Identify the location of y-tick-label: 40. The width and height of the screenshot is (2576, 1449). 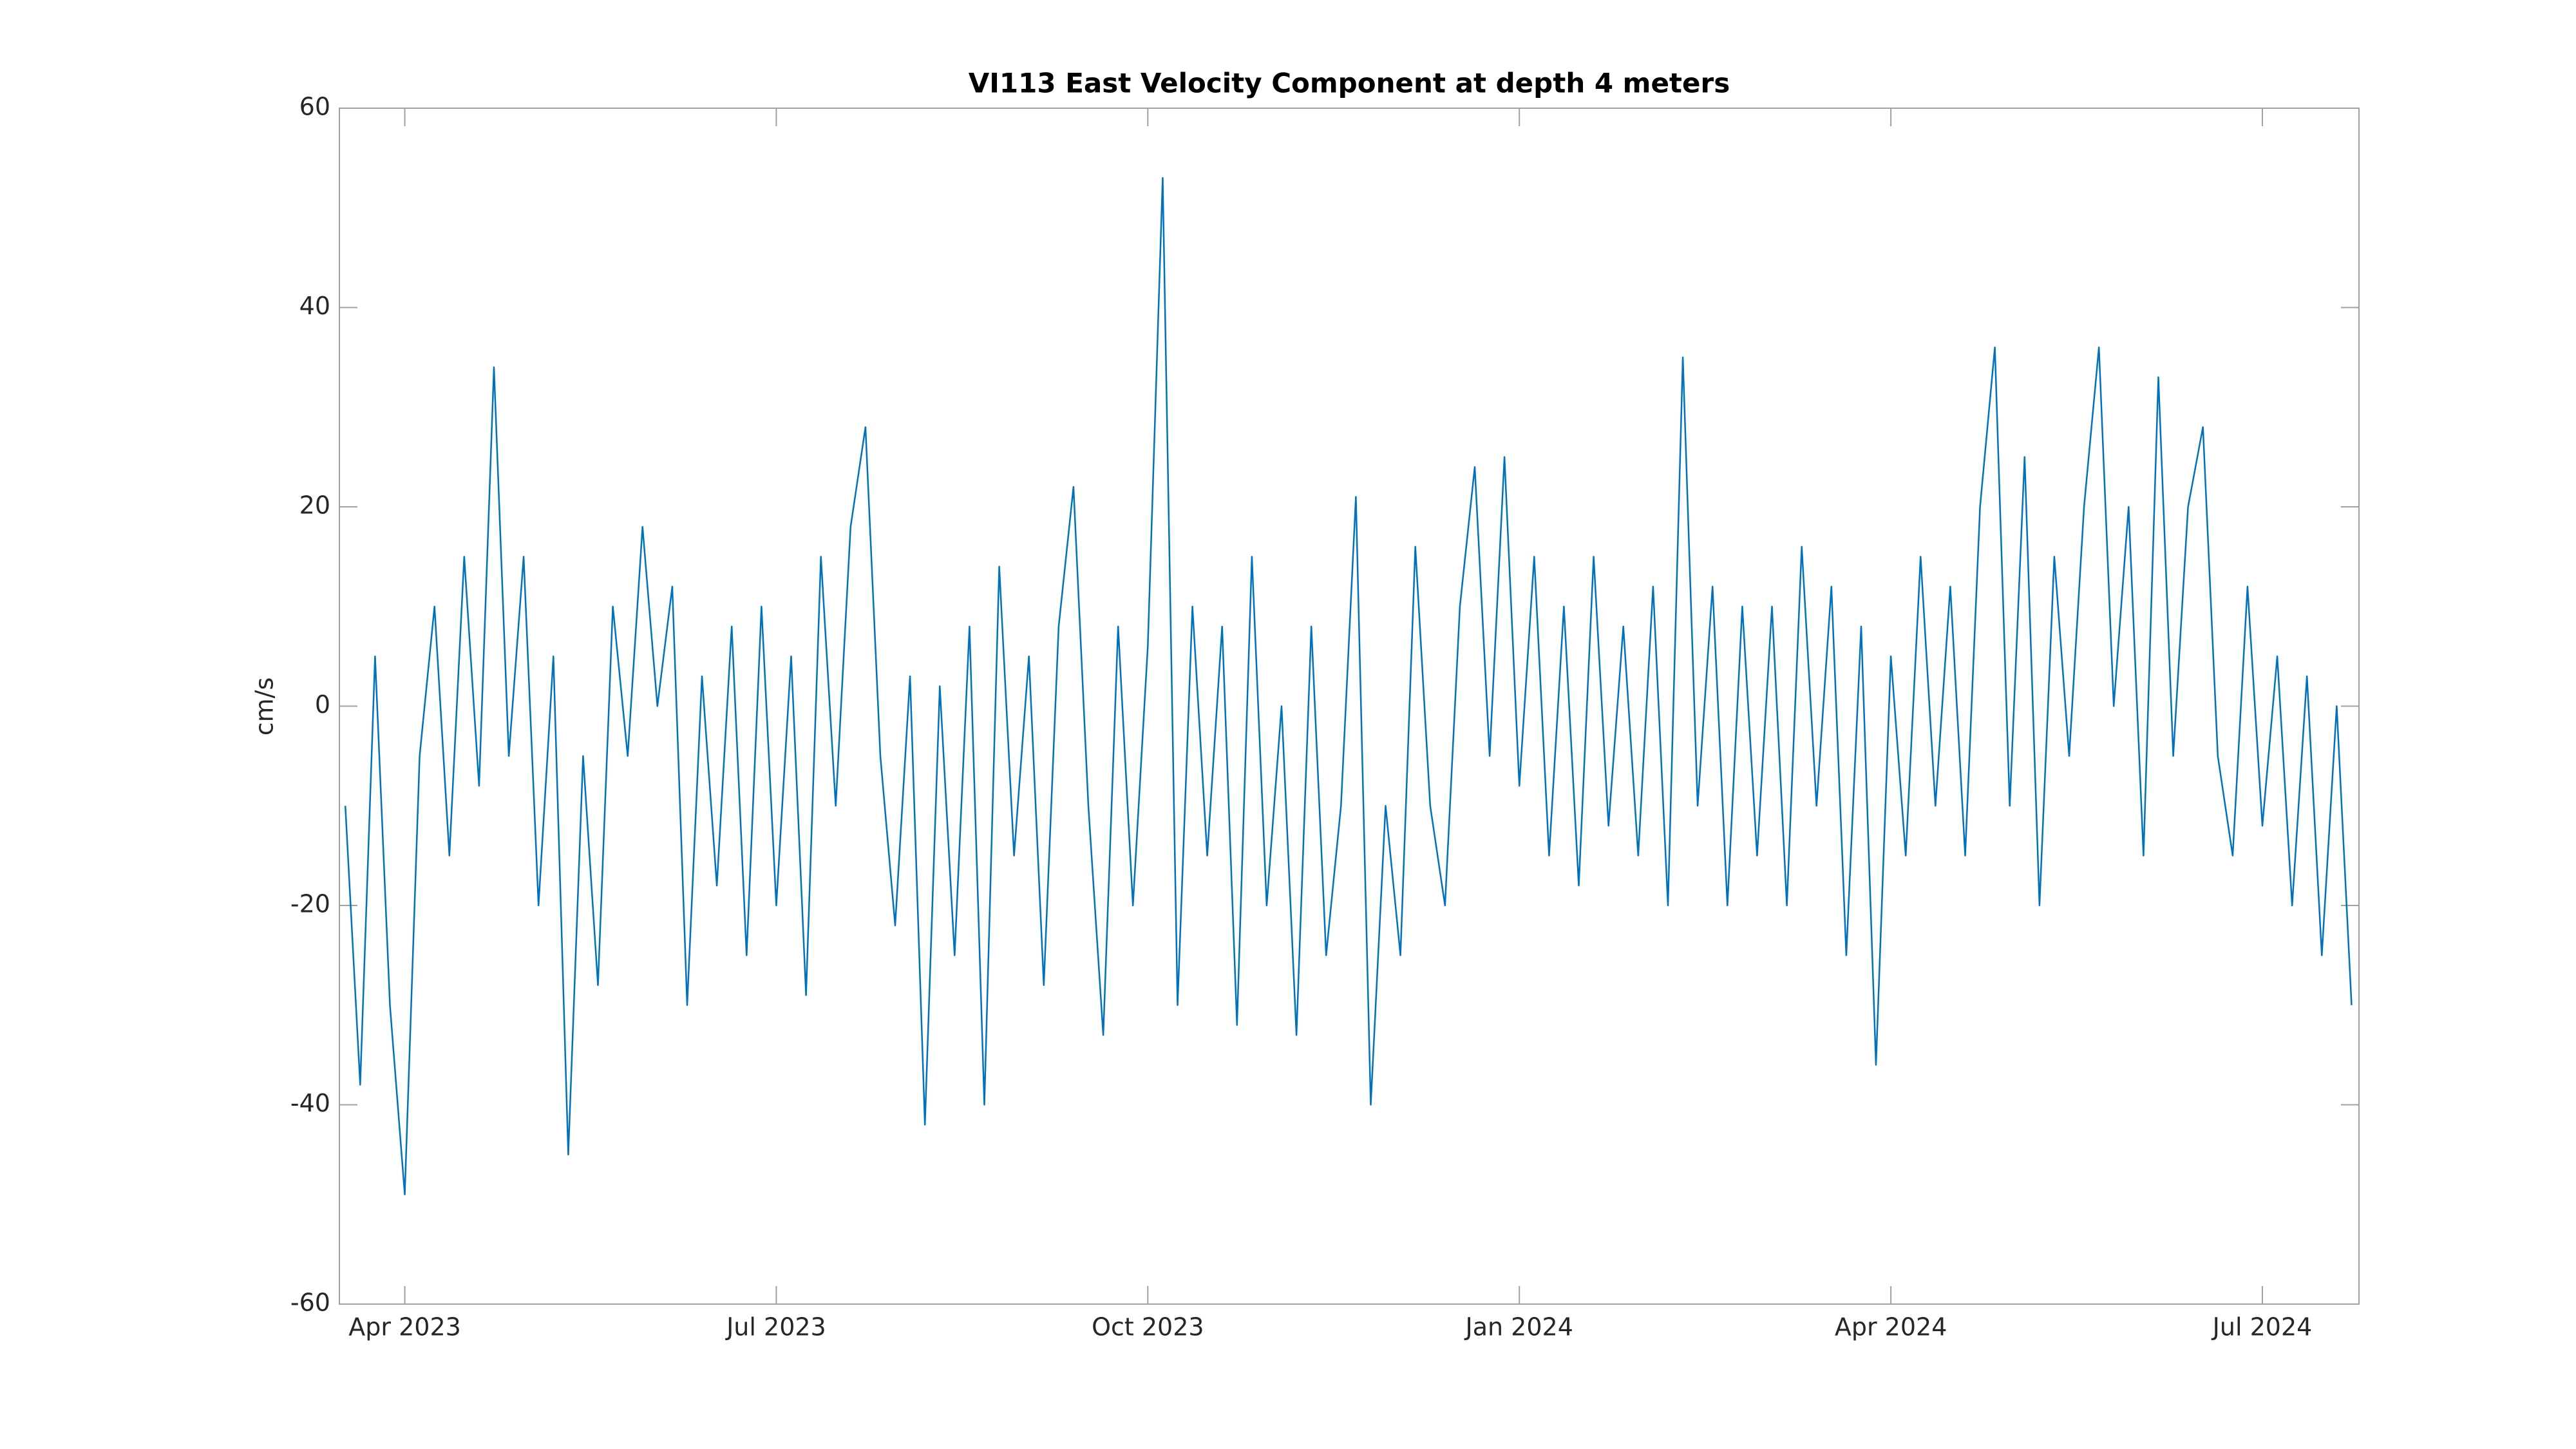
(314, 306).